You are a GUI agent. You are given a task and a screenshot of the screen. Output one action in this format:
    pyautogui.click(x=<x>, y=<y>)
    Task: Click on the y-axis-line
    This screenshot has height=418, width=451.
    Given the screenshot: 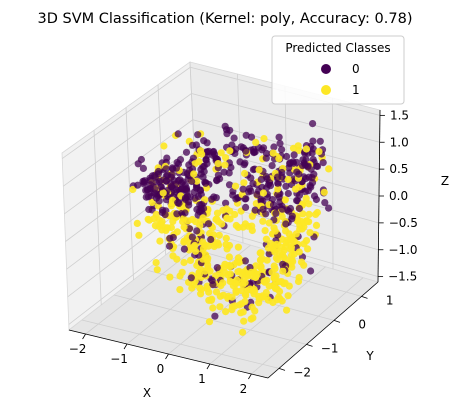 What is the action you would take?
    pyautogui.click(x=323, y=330)
    